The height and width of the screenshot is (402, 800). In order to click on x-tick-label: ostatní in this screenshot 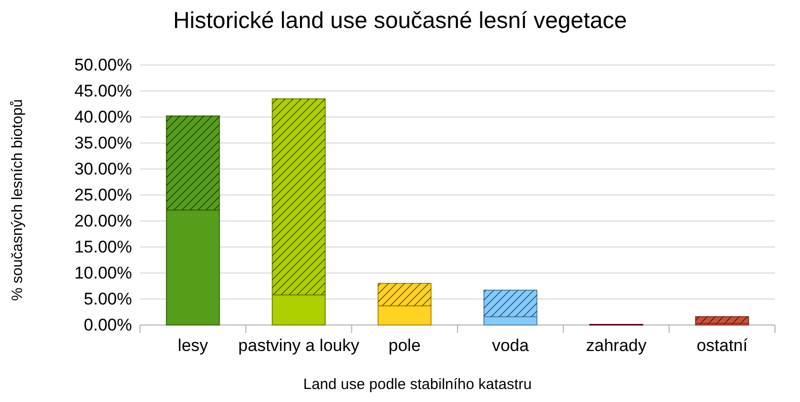, I will do `click(722, 346)`.